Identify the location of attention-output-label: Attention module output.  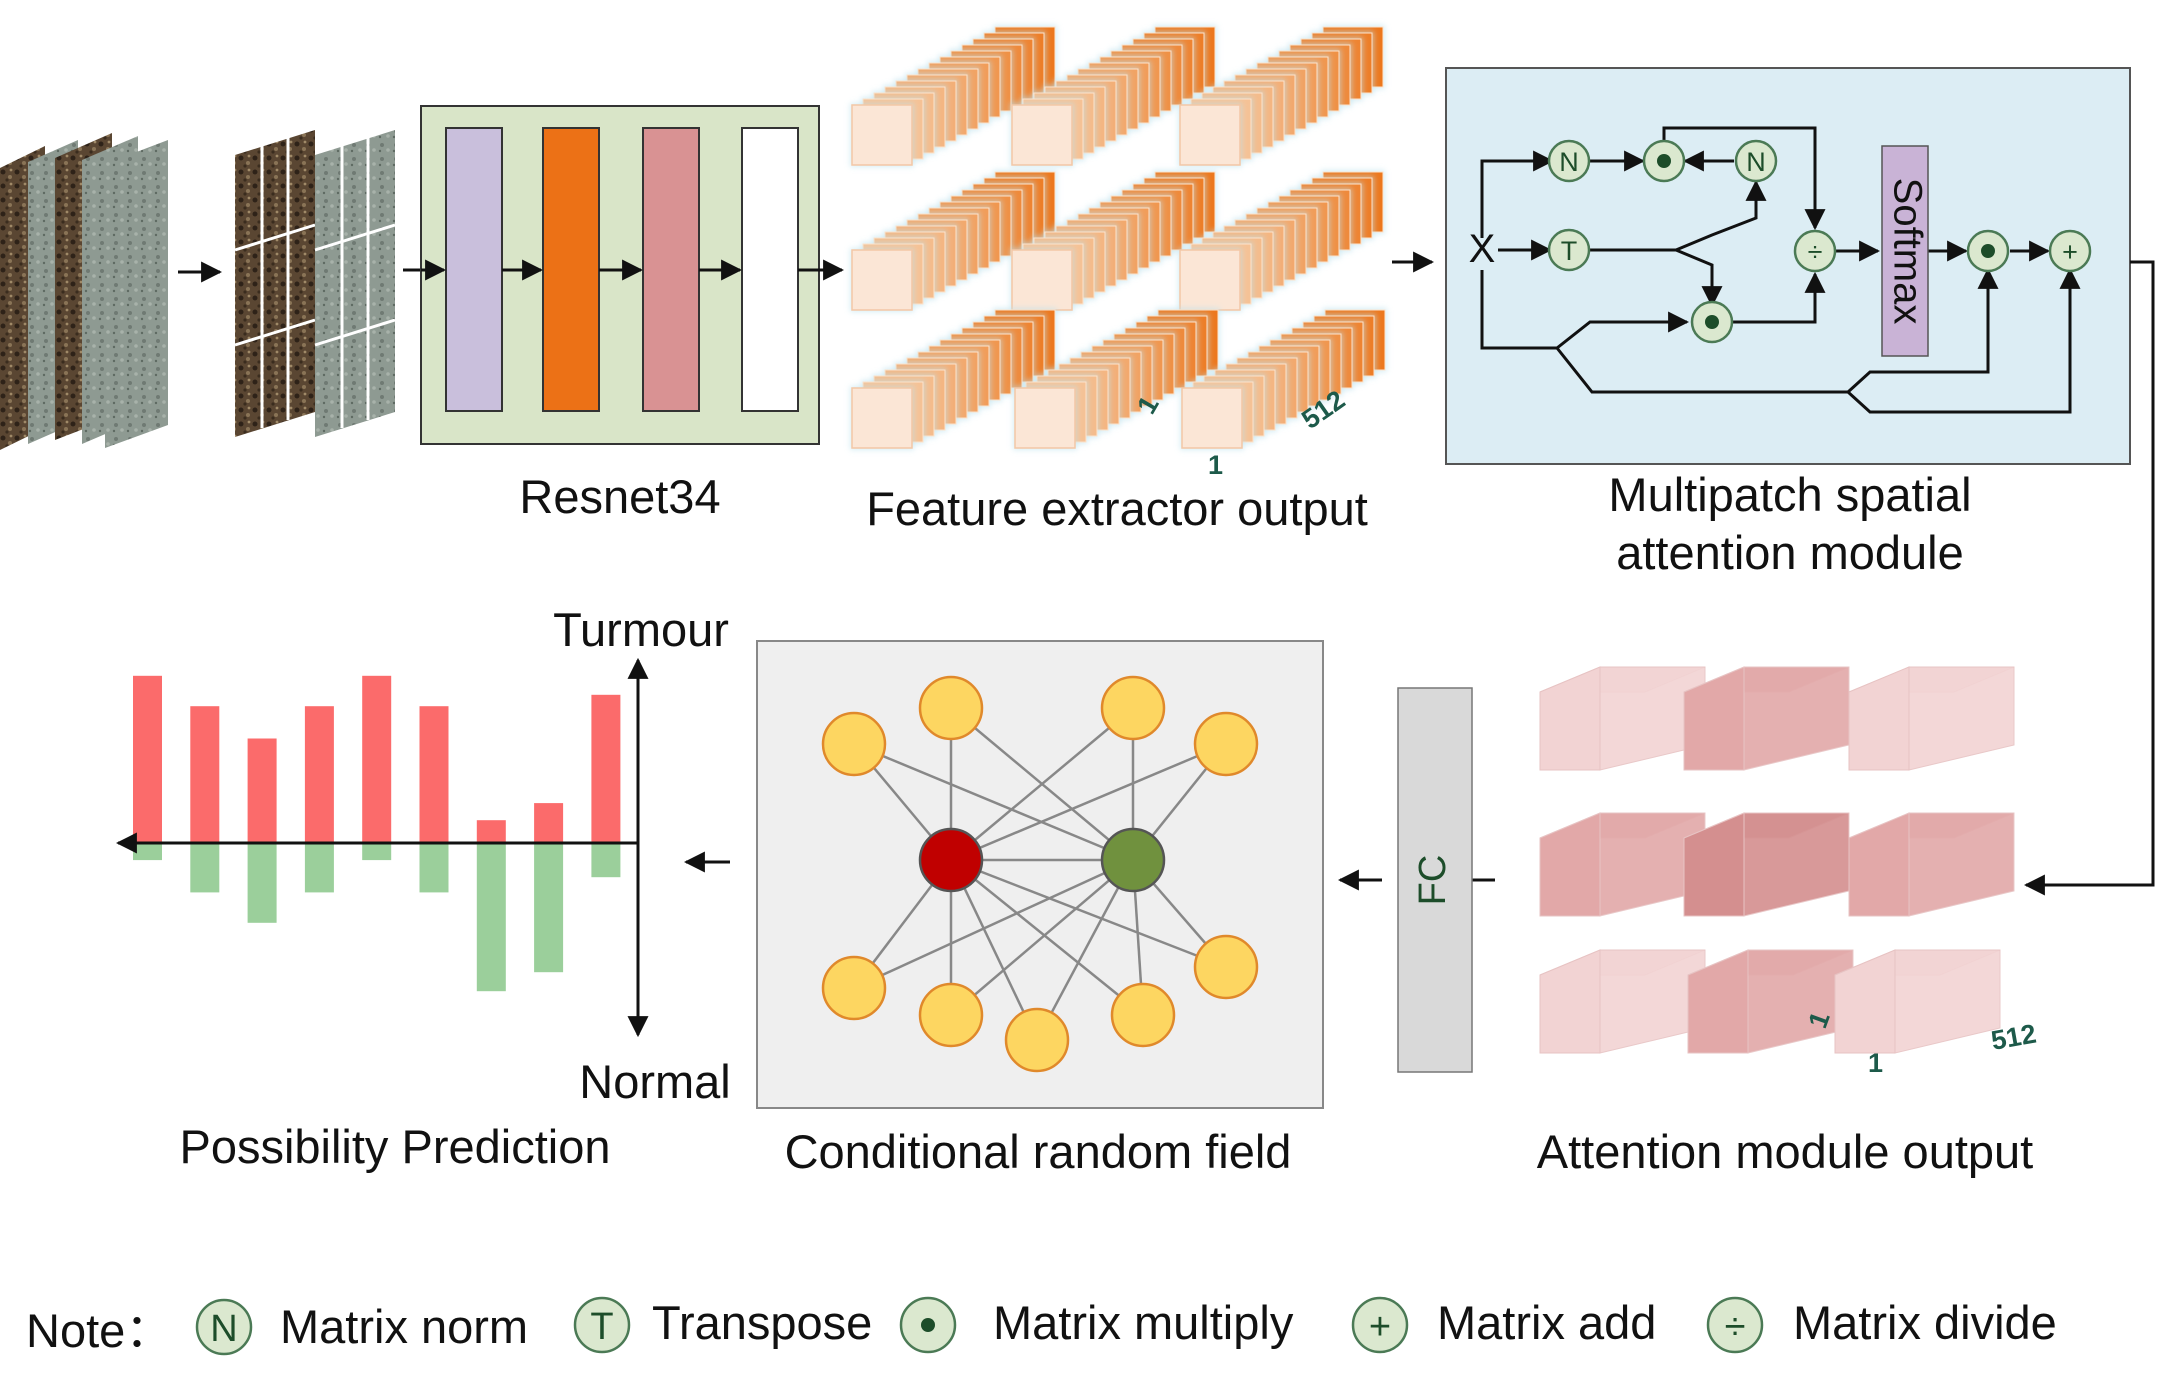
(1785, 1151).